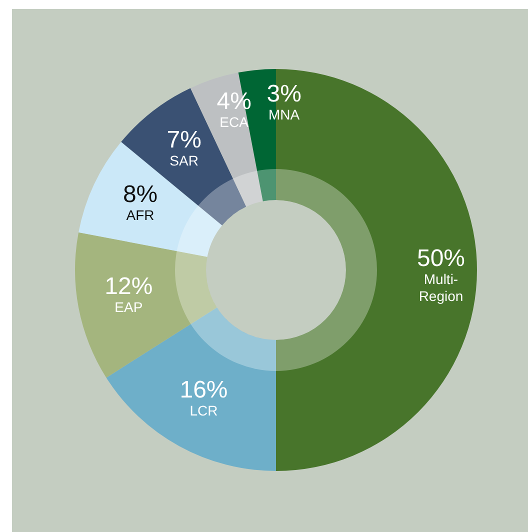 The height and width of the screenshot is (532, 528). I want to click on slice-label: SAR, so click(184, 160).